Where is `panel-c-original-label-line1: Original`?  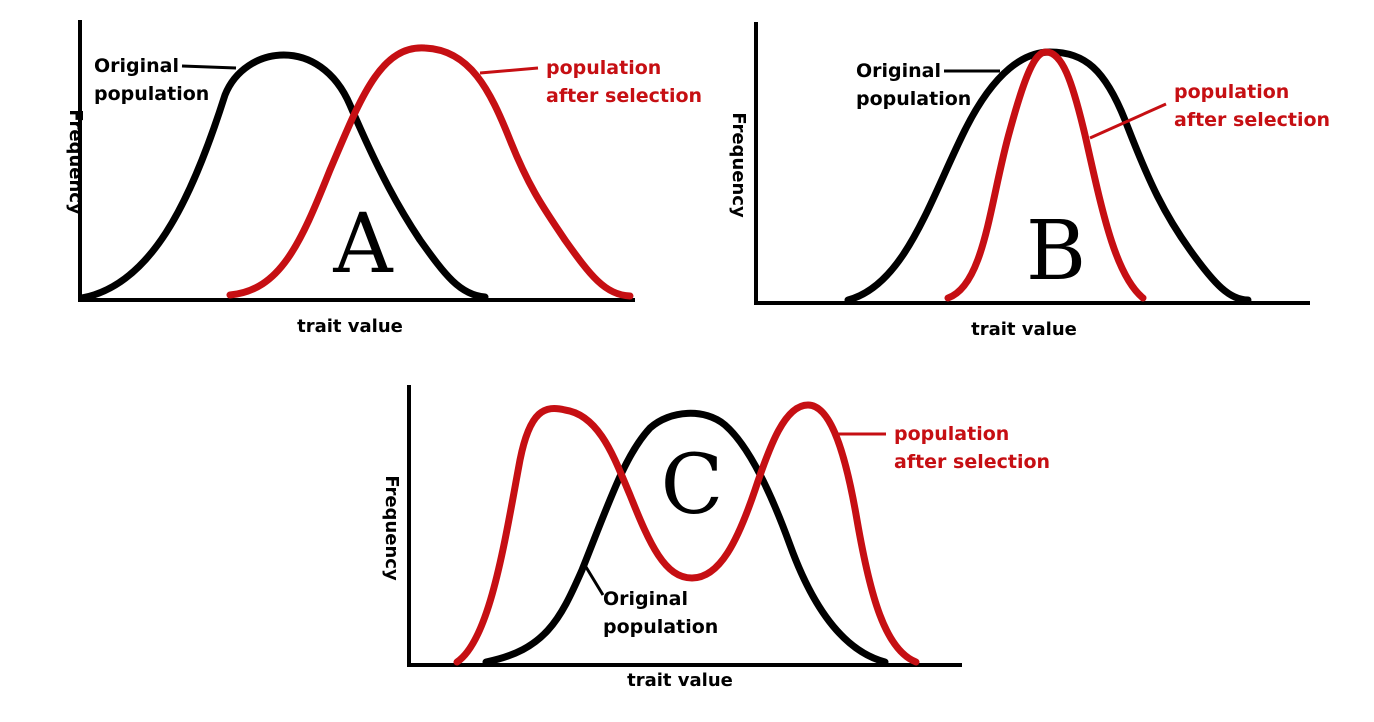
panel-c-original-label-line1: Original is located at coordinates (645, 599).